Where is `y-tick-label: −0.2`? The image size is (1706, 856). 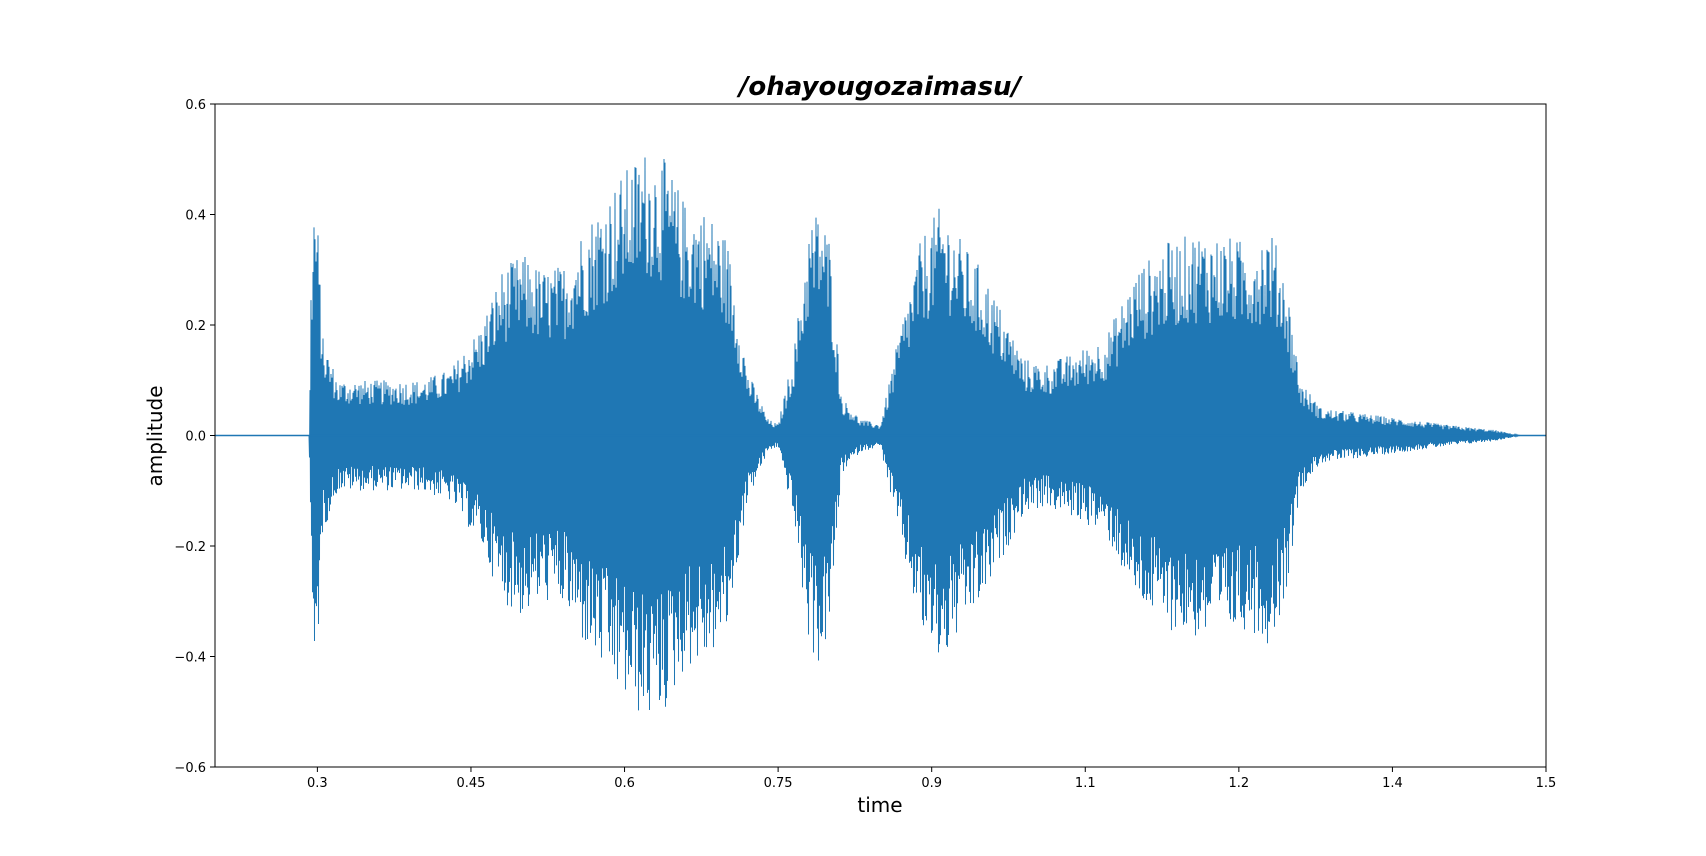 y-tick-label: −0.2 is located at coordinates (190, 547).